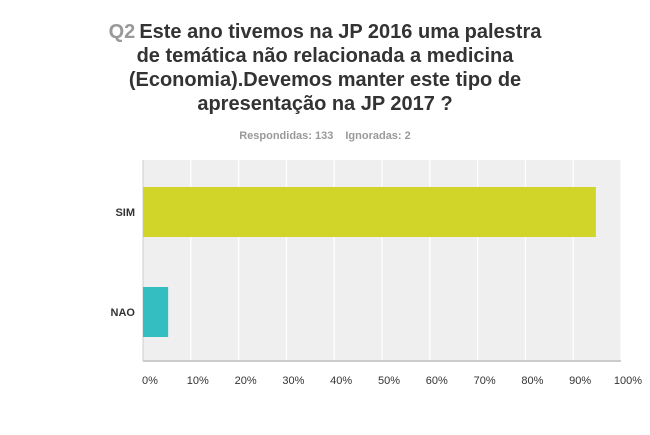 The height and width of the screenshot is (435, 650). I want to click on x-tick-label: 30%, so click(293, 381).